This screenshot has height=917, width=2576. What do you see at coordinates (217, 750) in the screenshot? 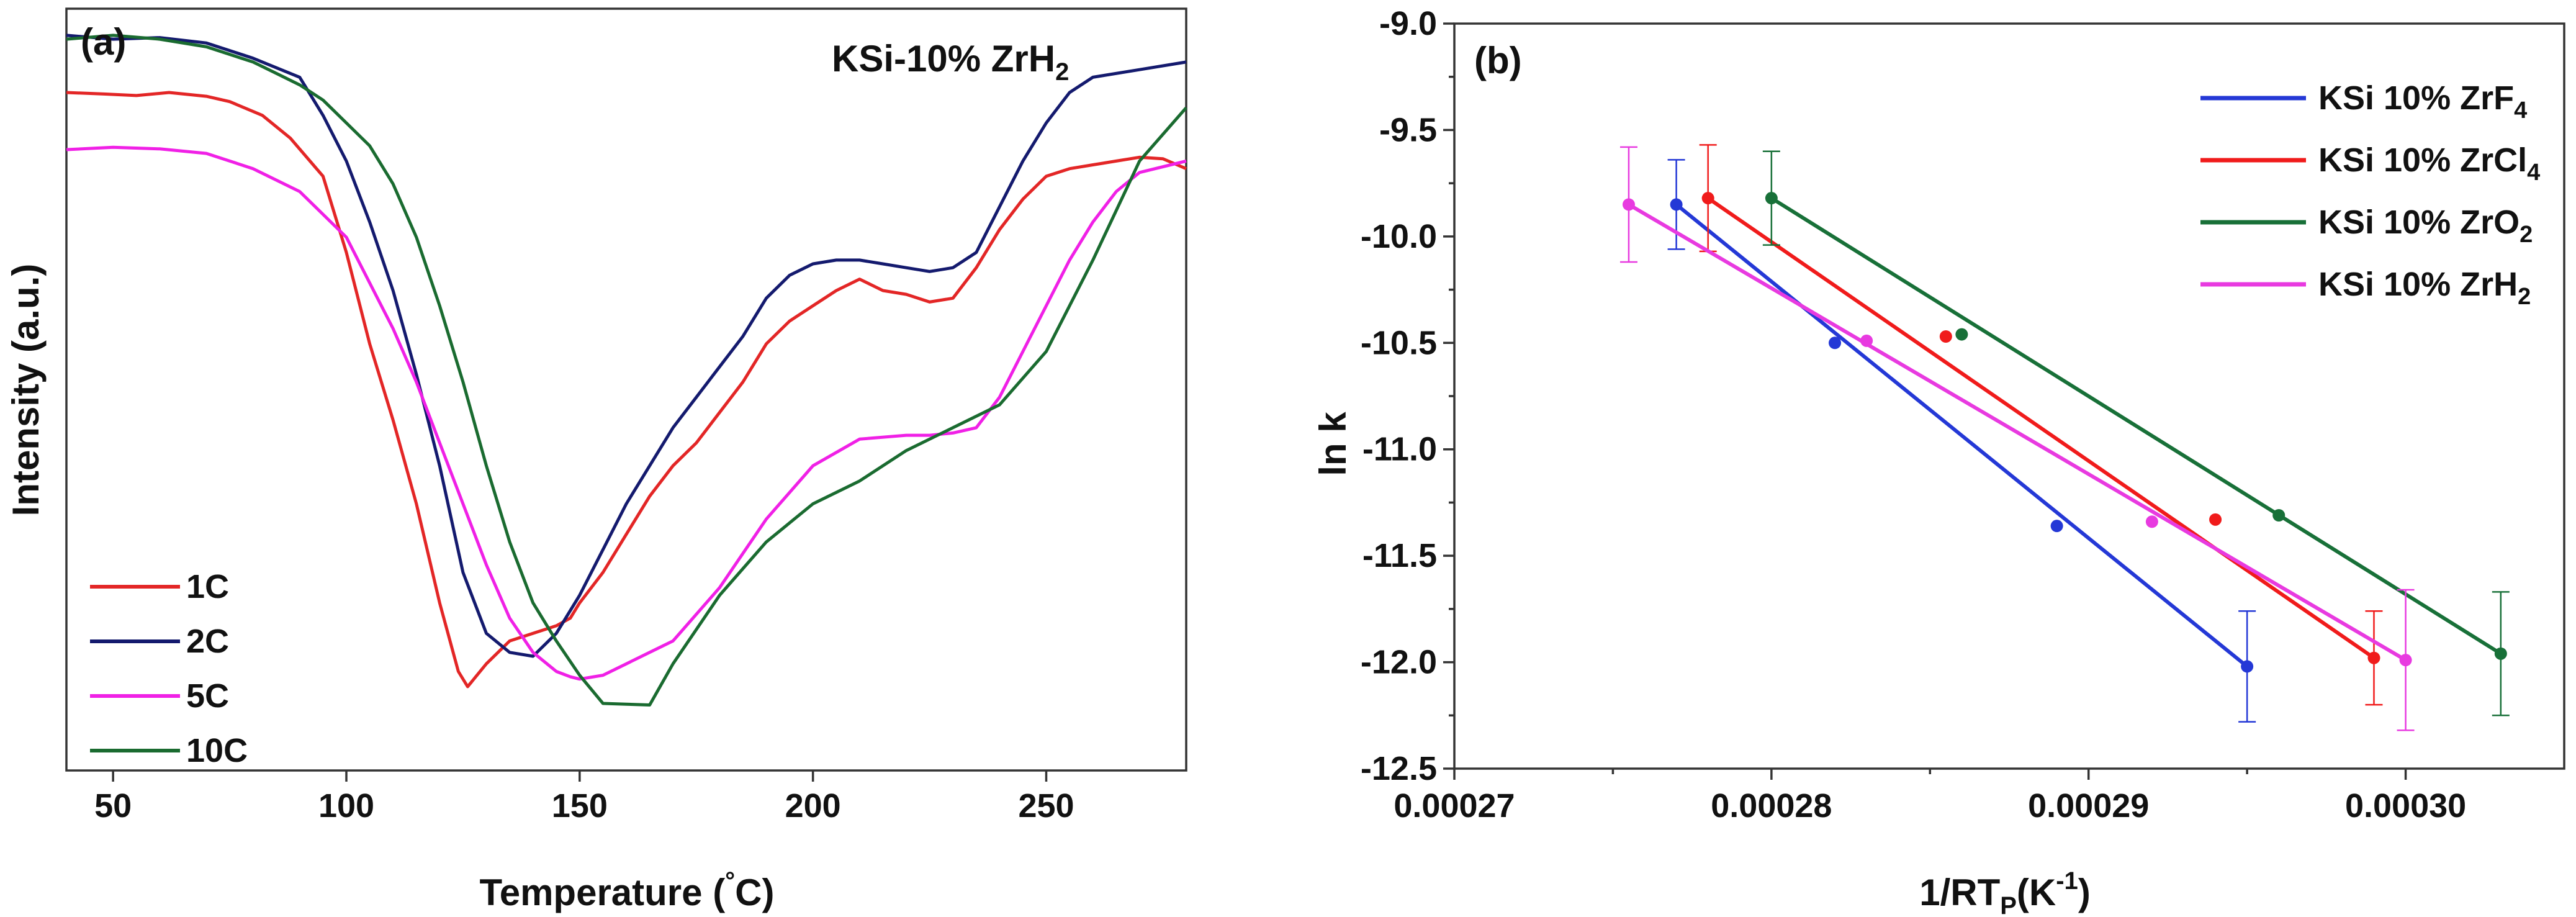
I see `legend-label-10c: 10C` at bounding box center [217, 750].